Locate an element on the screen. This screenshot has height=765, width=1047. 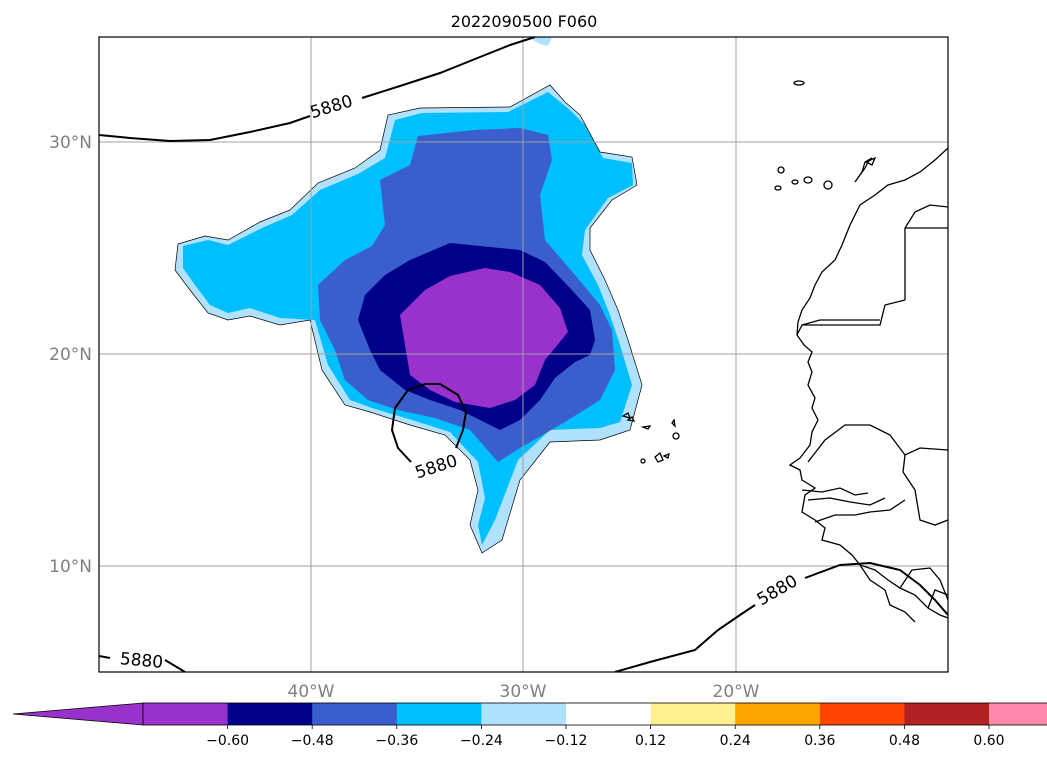
colorbar-tick-label: 0.48 is located at coordinates (904, 741).